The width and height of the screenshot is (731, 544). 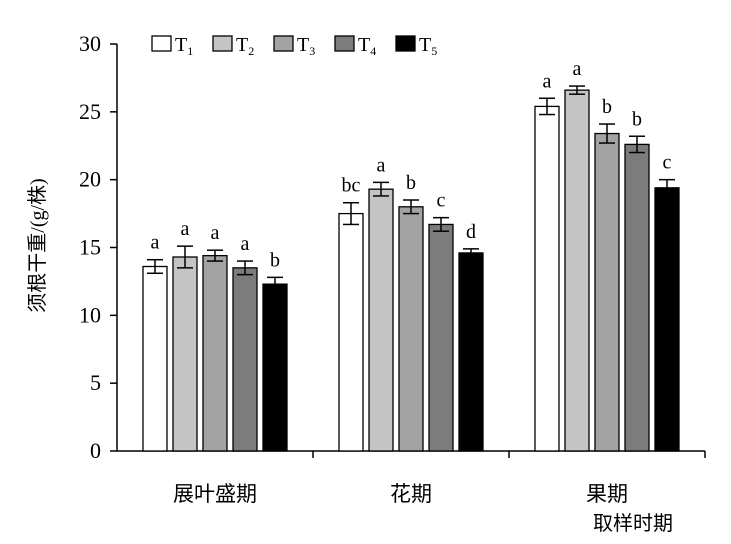 I want to click on x-tick-label: 花期, so click(x=411, y=494).